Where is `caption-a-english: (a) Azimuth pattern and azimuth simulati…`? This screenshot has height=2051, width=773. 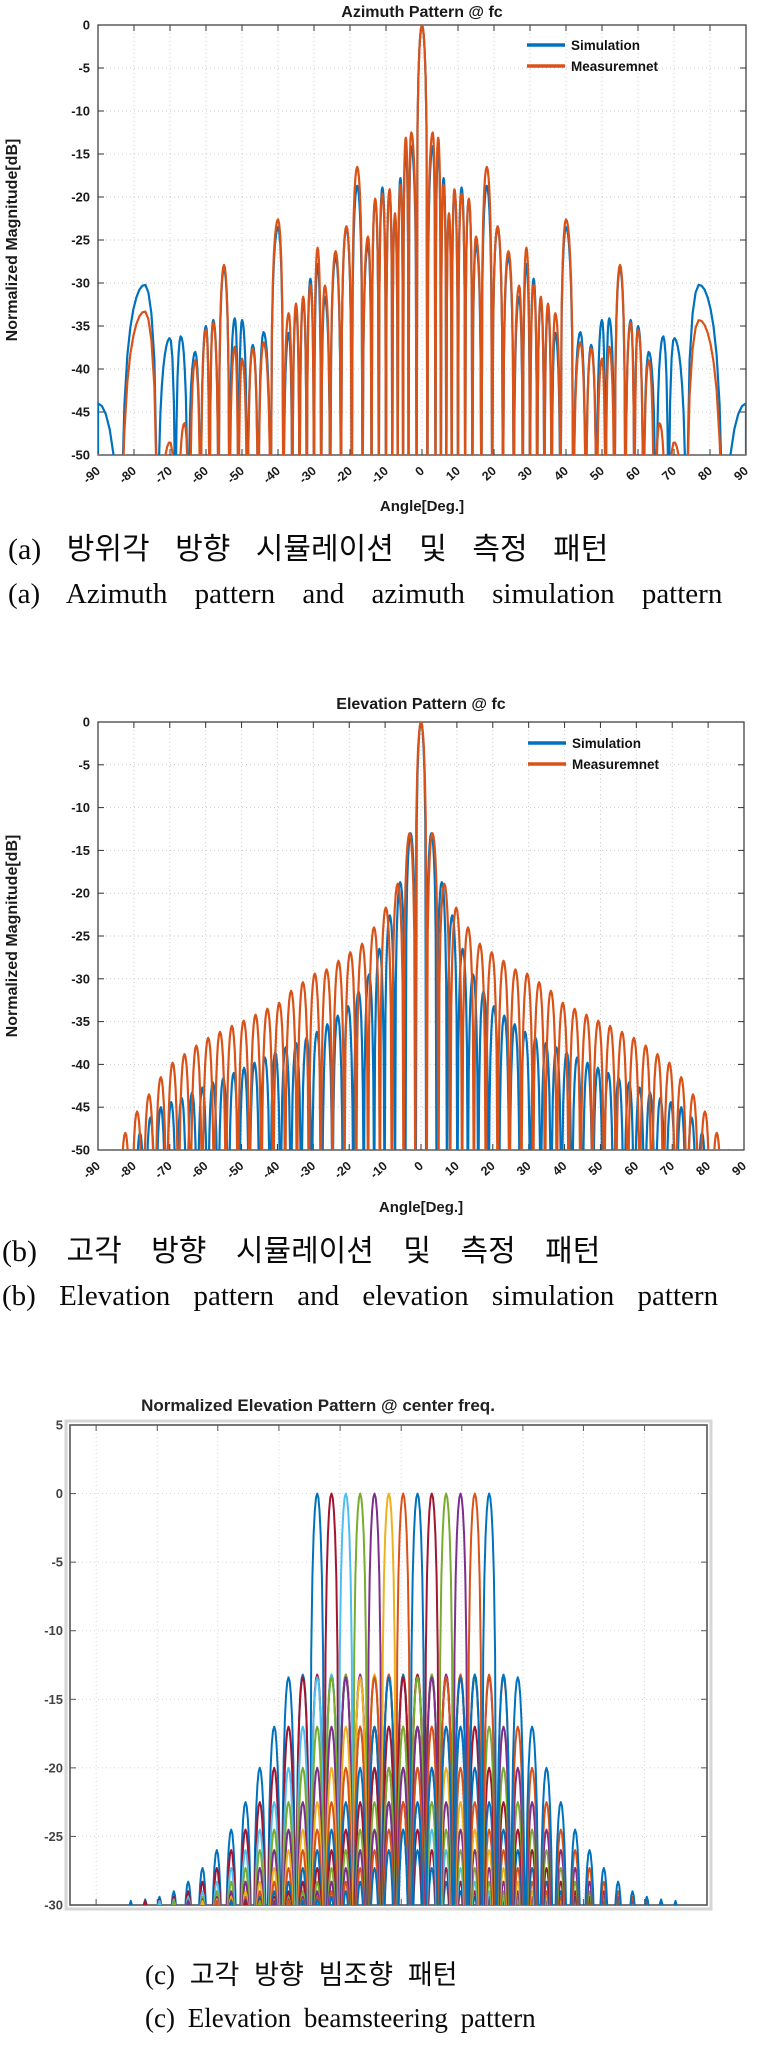
caption-a-english: (a) Azimuth pattern and azimuth simulati… is located at coordinates (365, 594).